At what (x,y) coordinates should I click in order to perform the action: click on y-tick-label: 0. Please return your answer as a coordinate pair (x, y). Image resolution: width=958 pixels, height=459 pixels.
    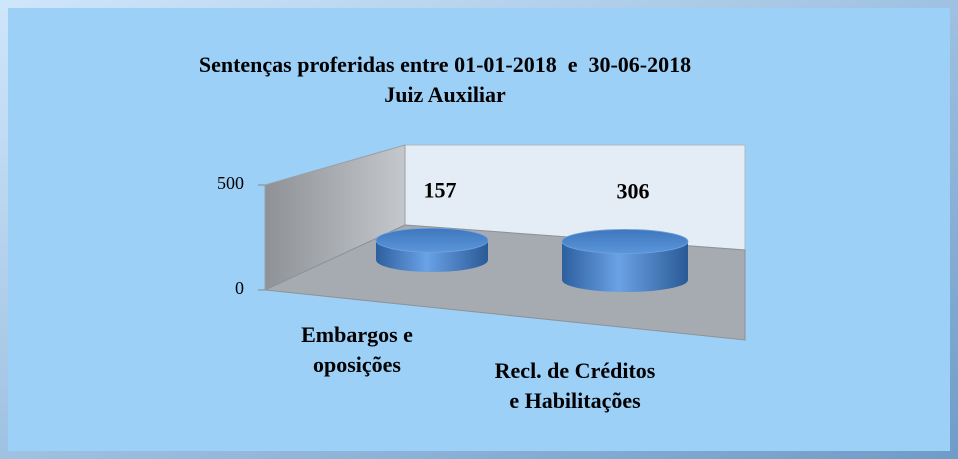
    Looking at the image, I should click on (239, 288).